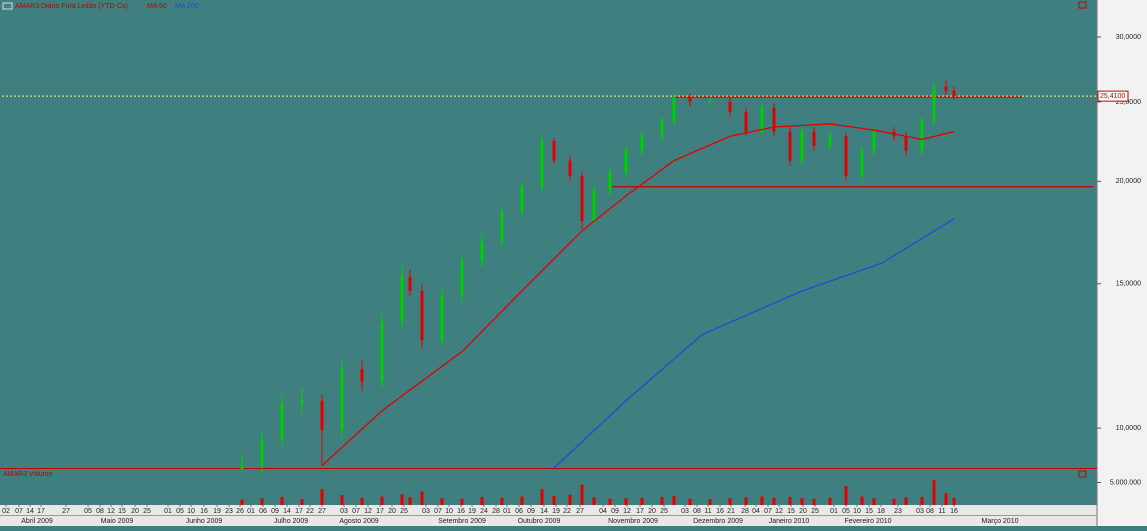 The height and width of the screenshot is (531, 1147). What do you see at coordinates (707, 511) in the screenshot?
I see `x-tick-label: 11` at bounding box center [707, 511].